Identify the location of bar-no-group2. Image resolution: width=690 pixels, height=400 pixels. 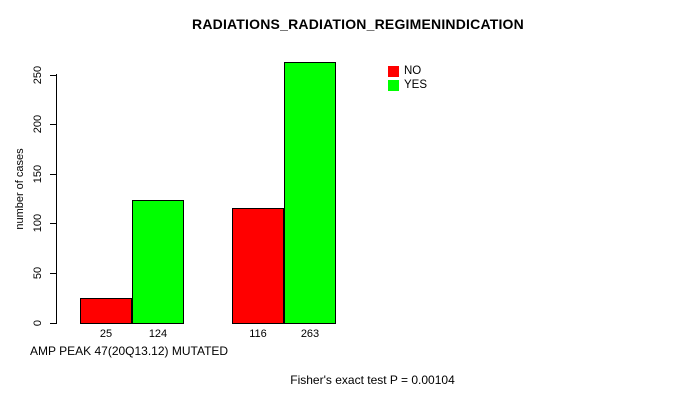
(258, 266).